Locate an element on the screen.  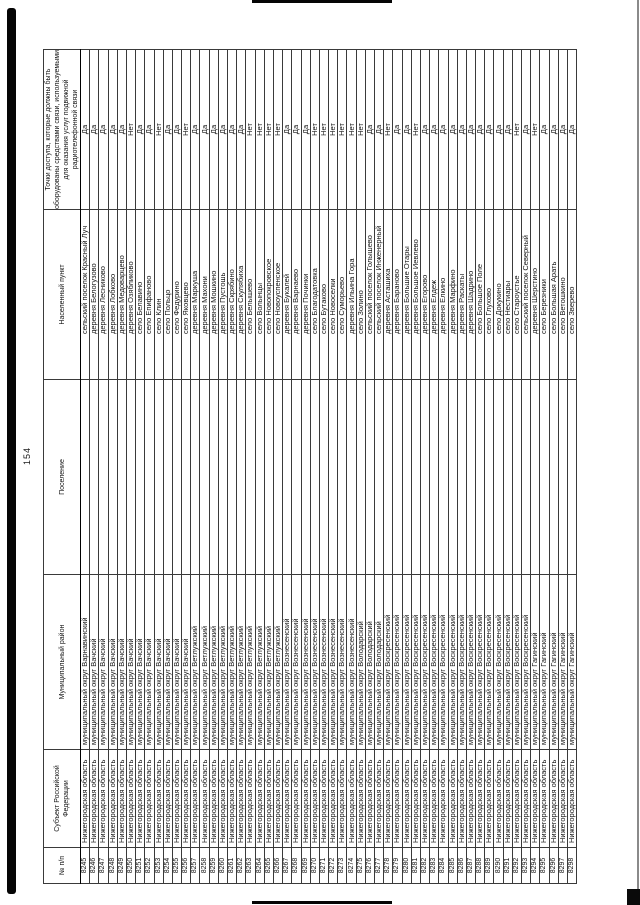
cell-locality: деревня Озябликово is located at coordinates (131, 294).